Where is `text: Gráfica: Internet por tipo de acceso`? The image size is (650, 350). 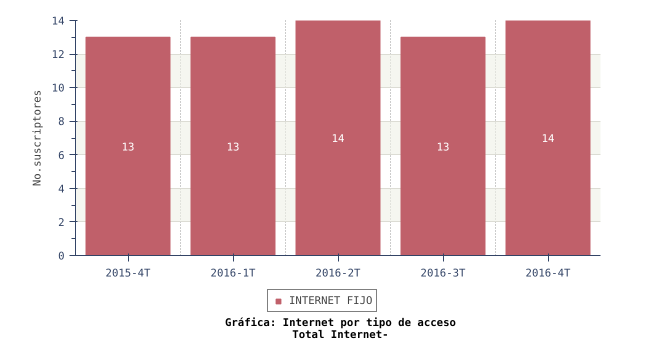 text: Gráfica: Internet por tipo de acceso is located at coordinates (340, 322).